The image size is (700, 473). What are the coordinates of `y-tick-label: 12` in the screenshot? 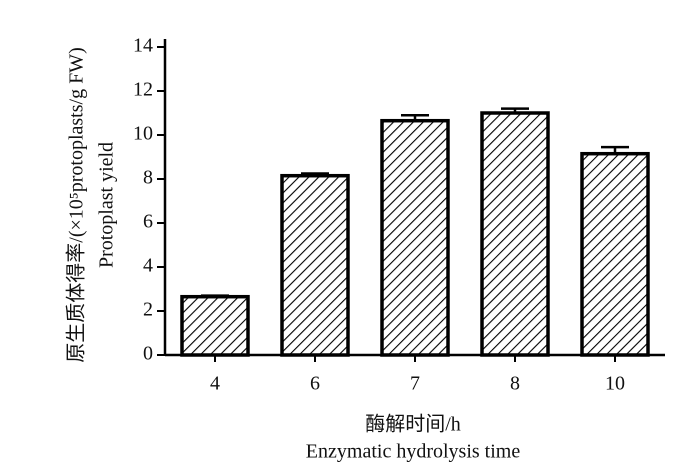 It's located at (143, 90).